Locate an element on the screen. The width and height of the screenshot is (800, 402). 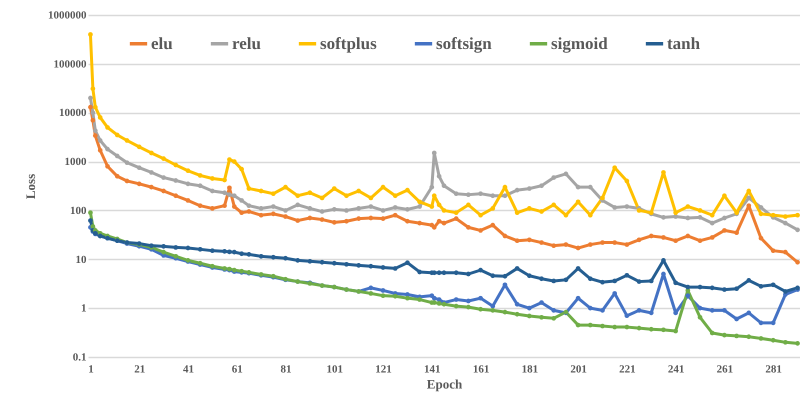
y-tick-label: 100 is located at coordinates (78, 210).